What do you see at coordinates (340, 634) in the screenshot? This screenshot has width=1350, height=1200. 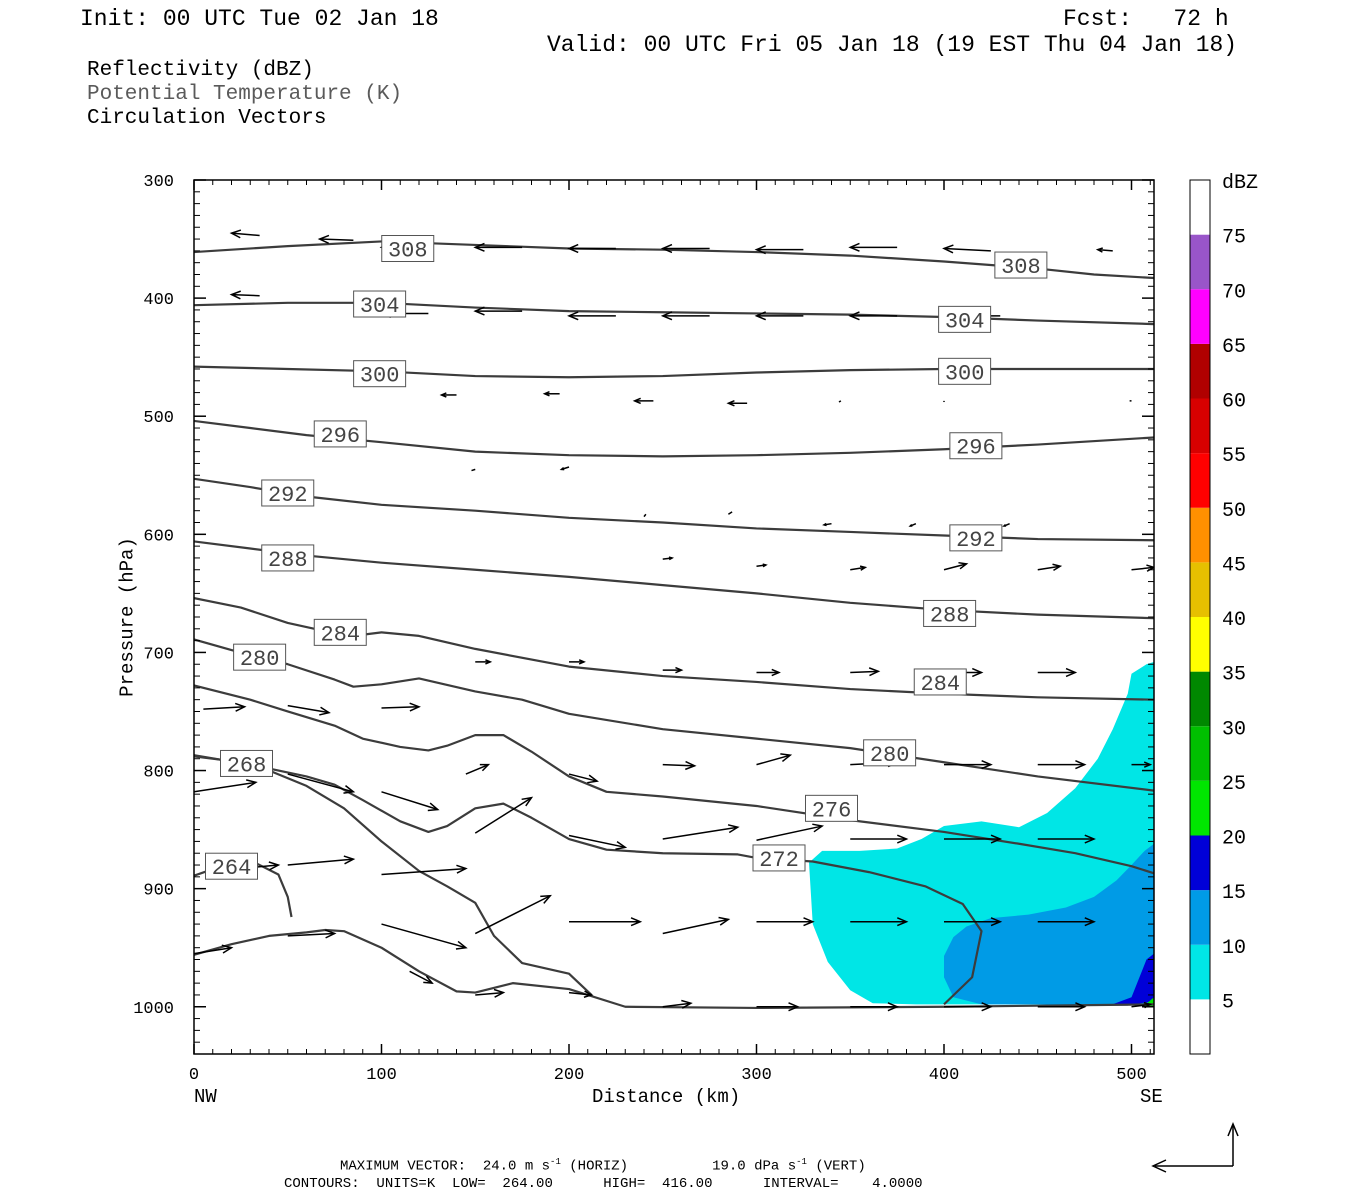 I see `contour-label-284: 284` at bounding box center [340, 634].